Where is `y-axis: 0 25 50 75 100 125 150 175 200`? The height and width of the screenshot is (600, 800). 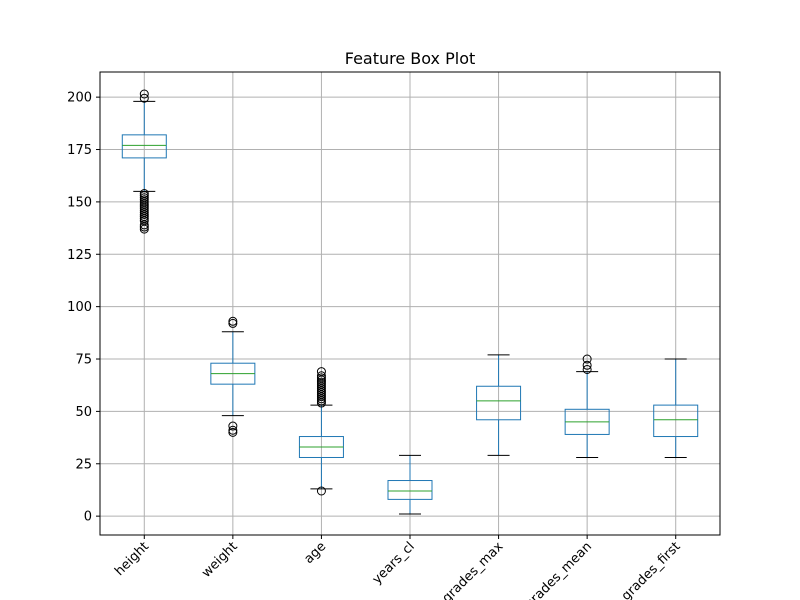 y-axis: 0 25 50 75 100 125 150 175 200 is located at coordinates (83, 308).